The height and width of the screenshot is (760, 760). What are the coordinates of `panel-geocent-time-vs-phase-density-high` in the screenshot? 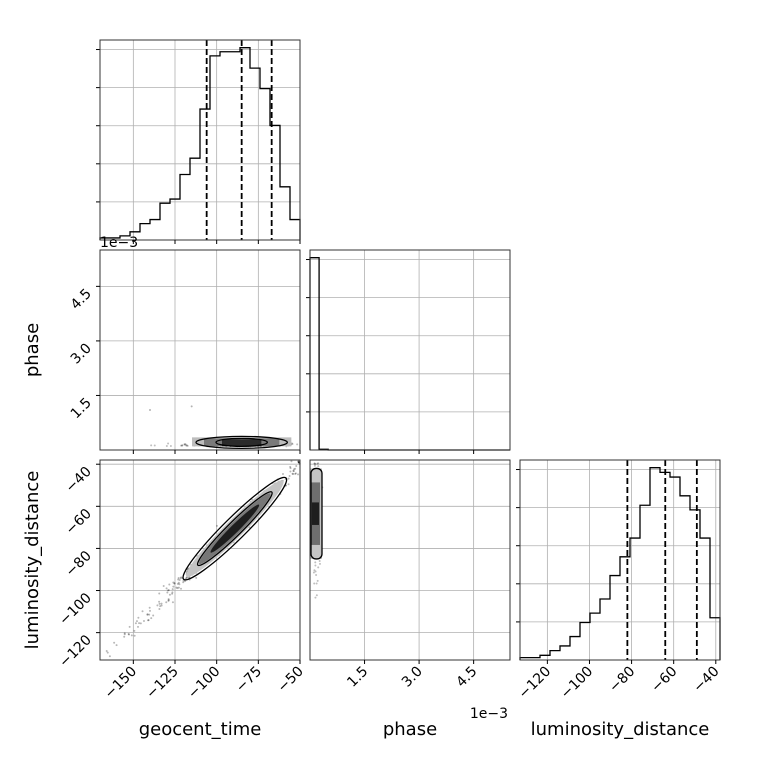 It's located at (242, 443).